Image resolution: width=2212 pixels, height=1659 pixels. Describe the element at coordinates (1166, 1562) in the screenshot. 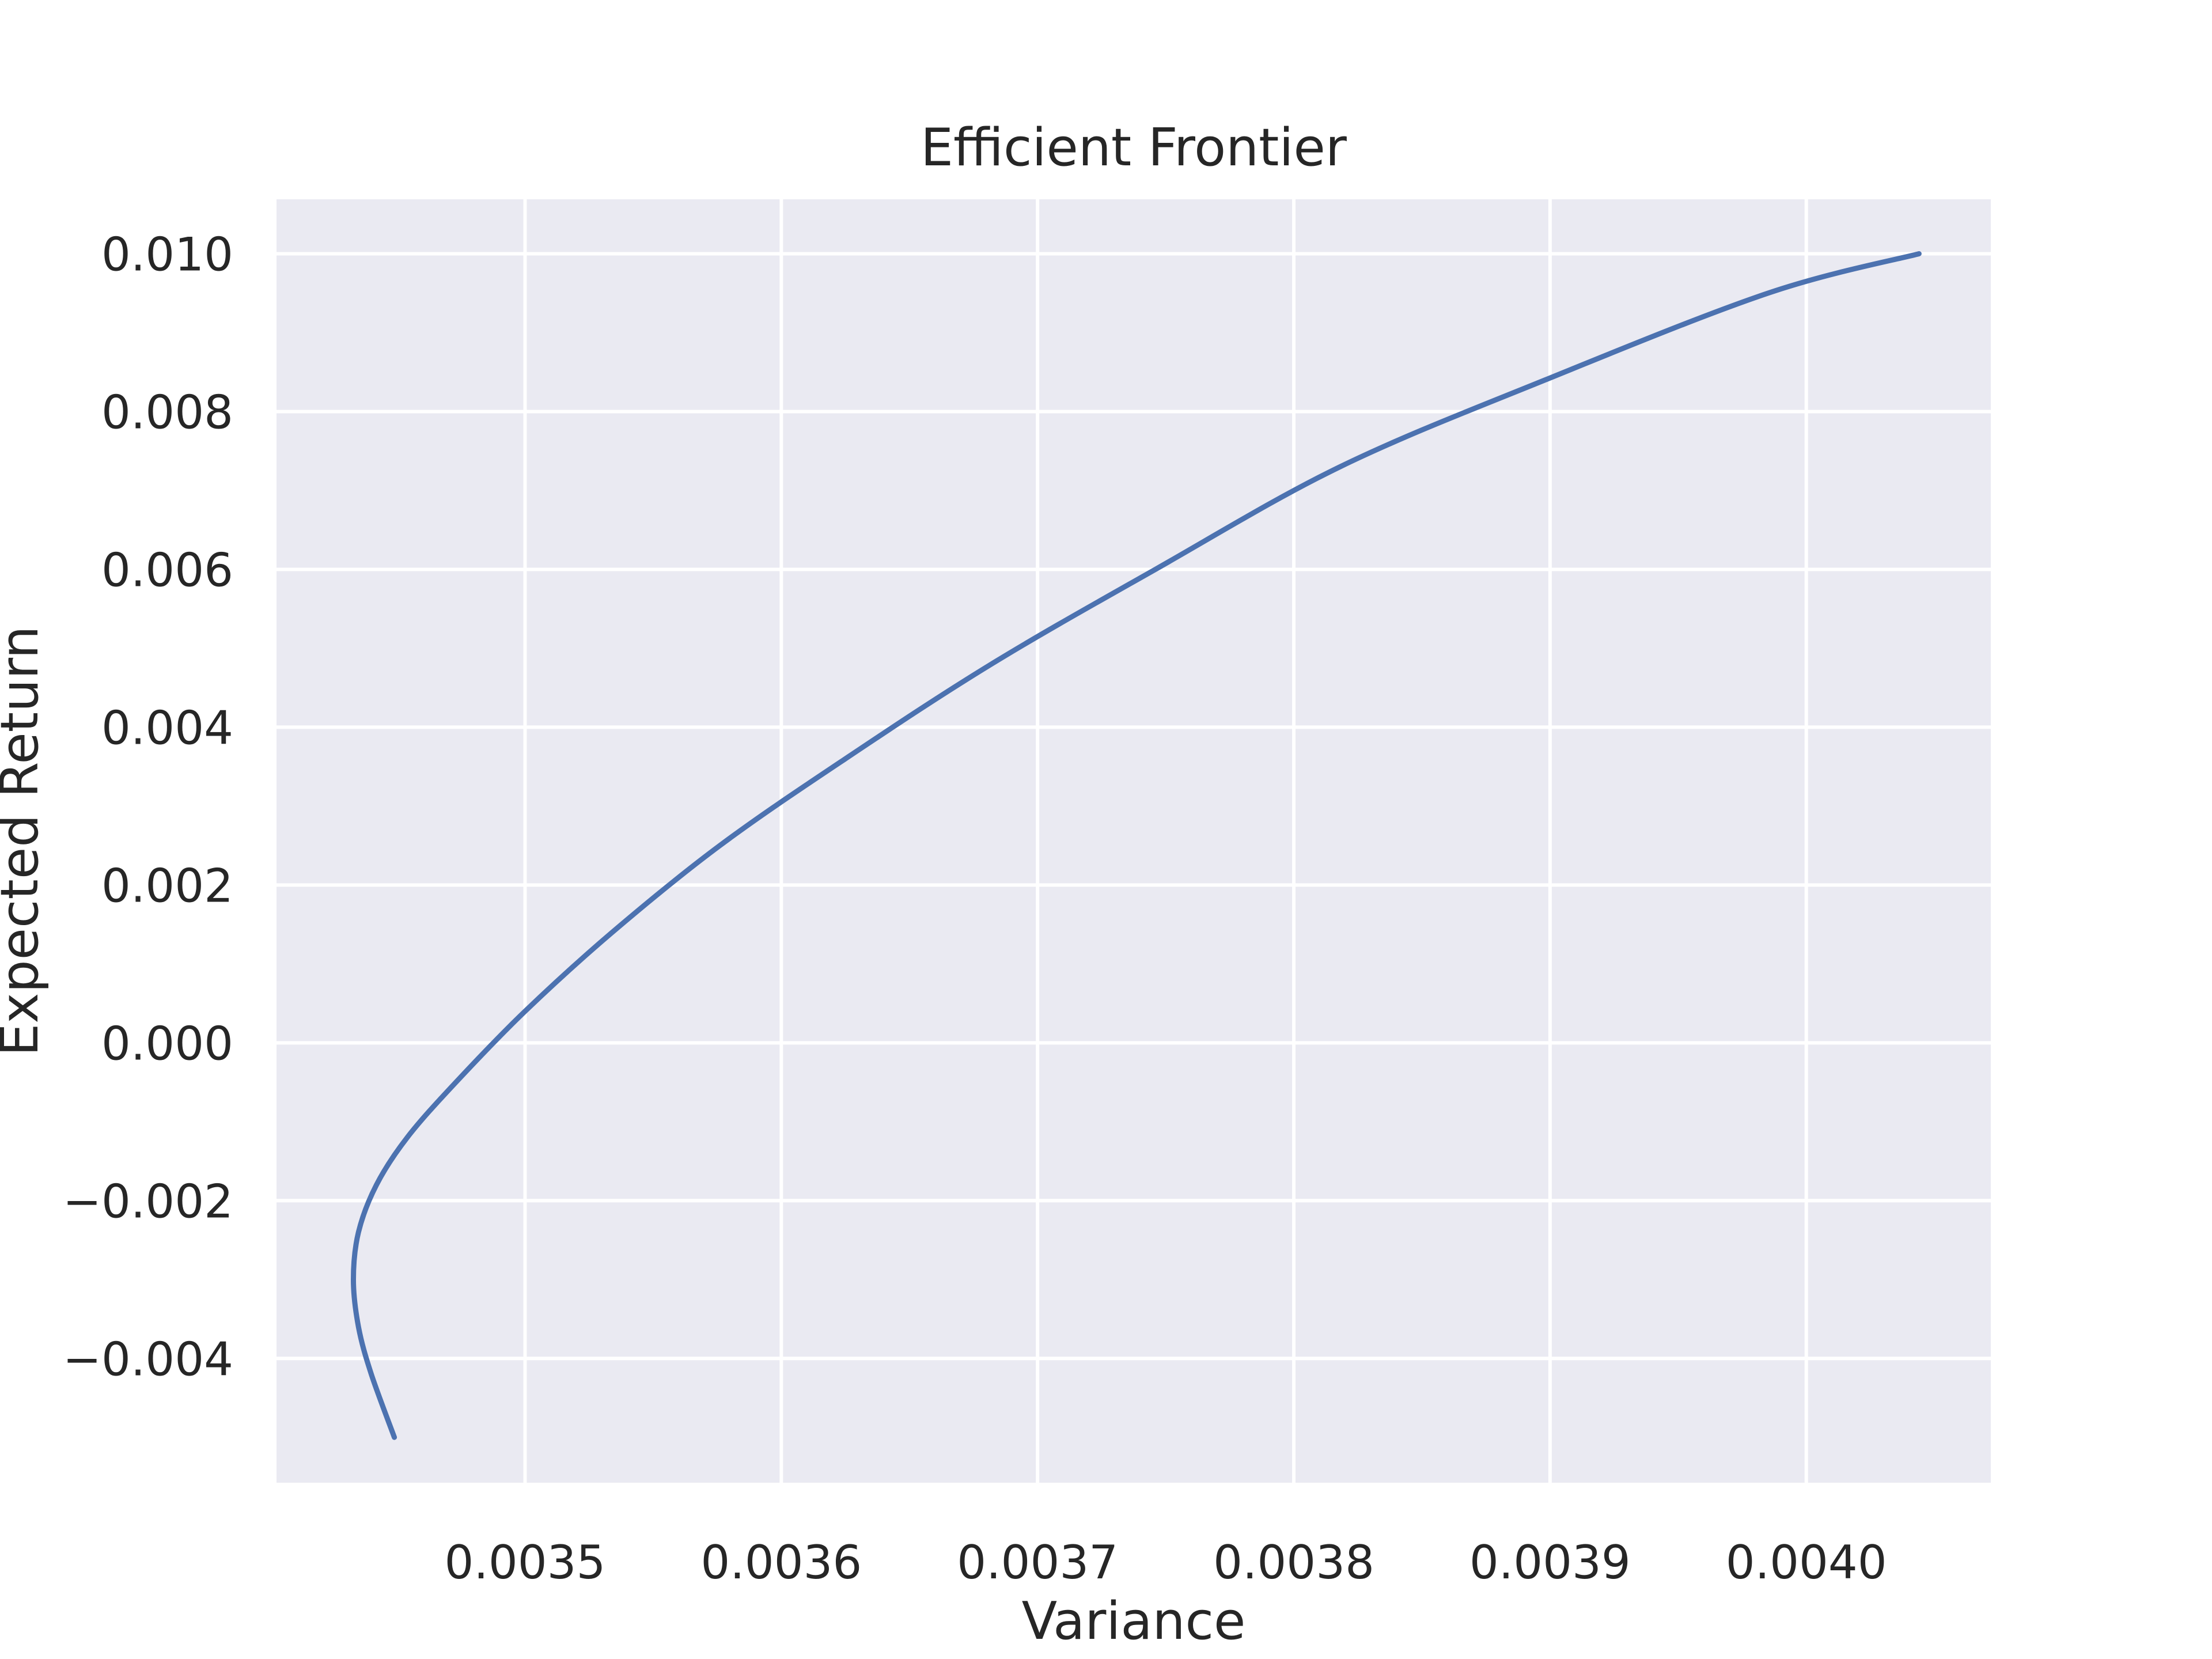

I see `x-tick-labels: 0.0035 0.0036 0.0037 0.0038 0.0039 0.0040` at that location.